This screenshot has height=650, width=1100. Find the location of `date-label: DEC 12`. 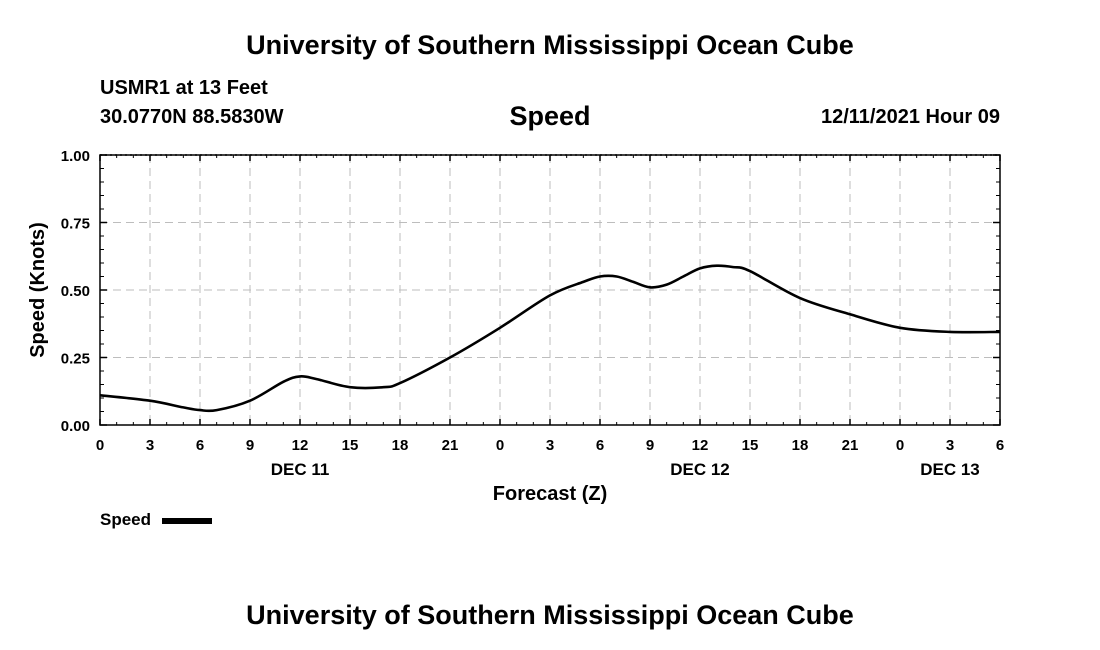

date-label: DEC 12 is located at coordinates (700, 469).